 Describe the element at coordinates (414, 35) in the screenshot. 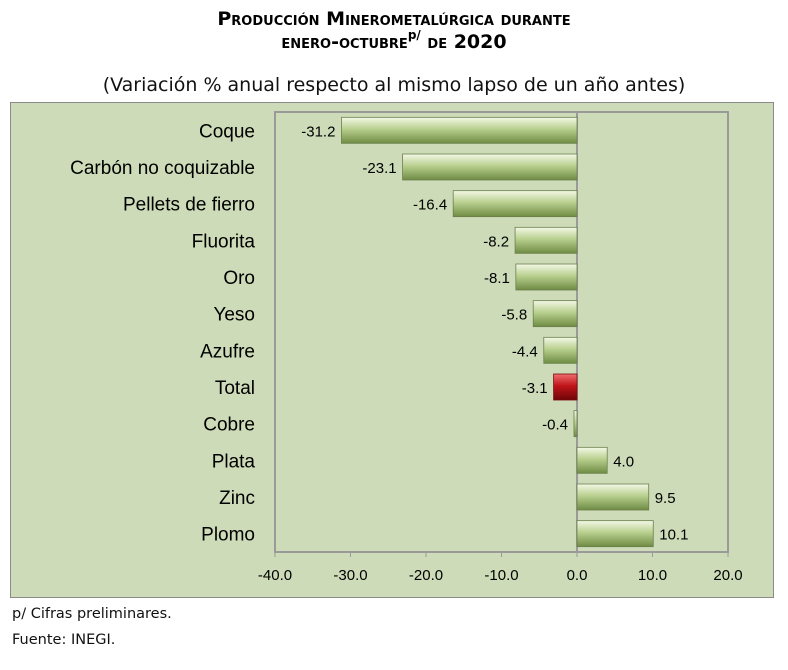

I see `chart-title-superscript: p/` at that location.